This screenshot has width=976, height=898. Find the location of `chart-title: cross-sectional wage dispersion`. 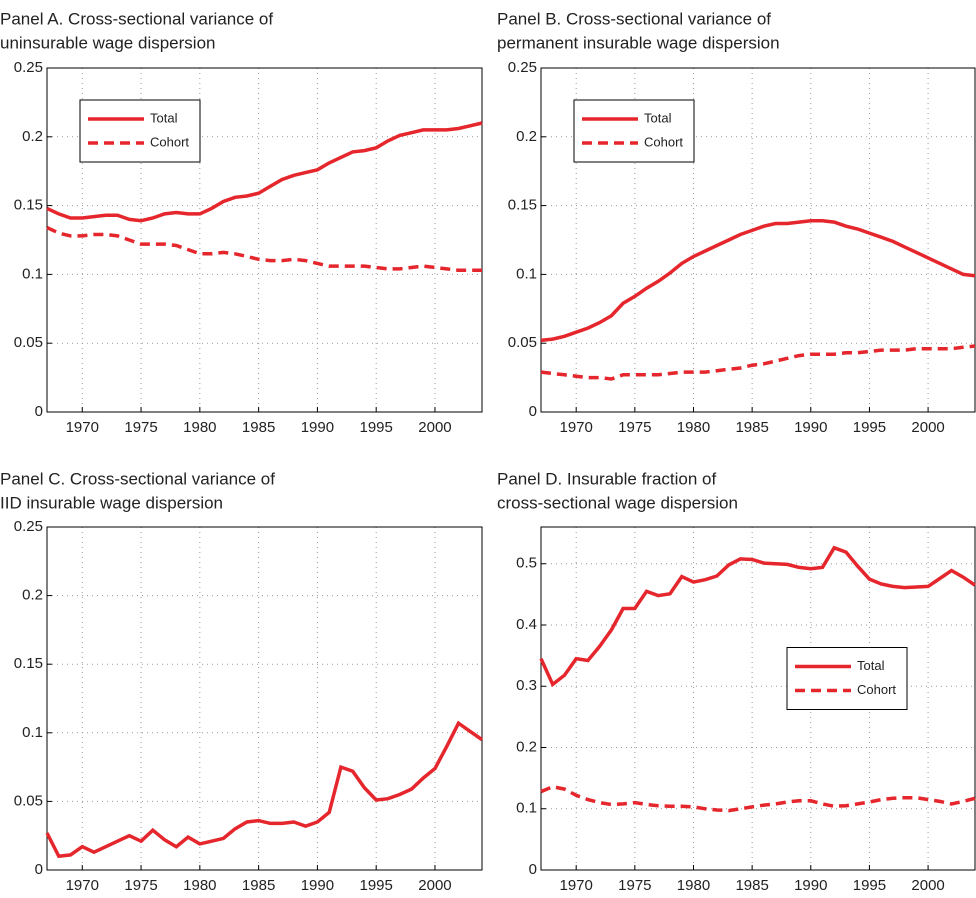

chart-title: cross-sectional wage dispersion is located at coordinates (617, 502).